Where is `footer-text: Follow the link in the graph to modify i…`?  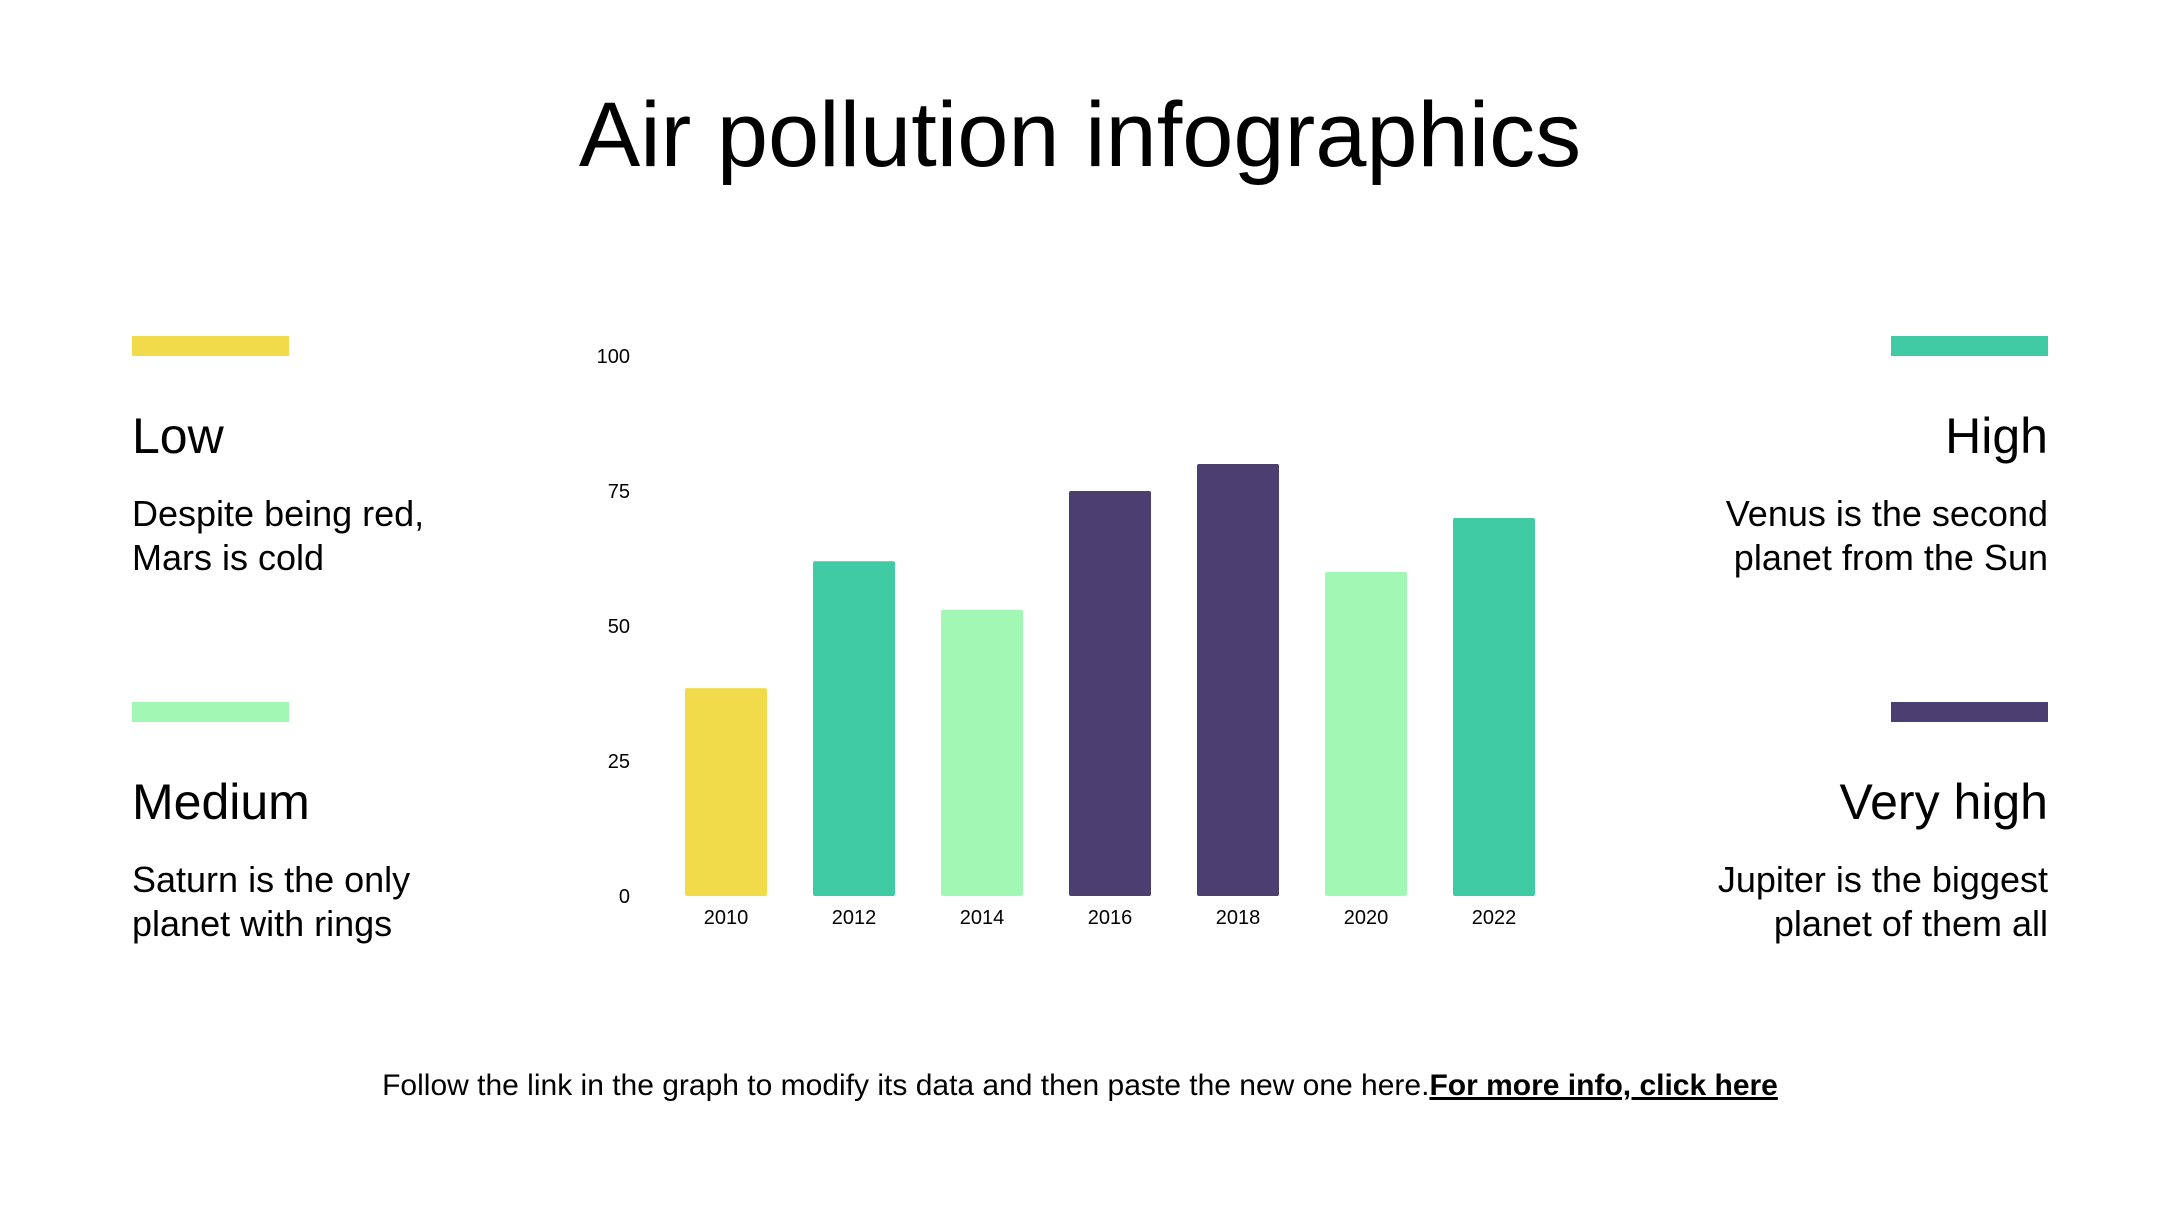
footer-text: Follow the link in the graph to modify i… is located at coordinates (906, 1085).